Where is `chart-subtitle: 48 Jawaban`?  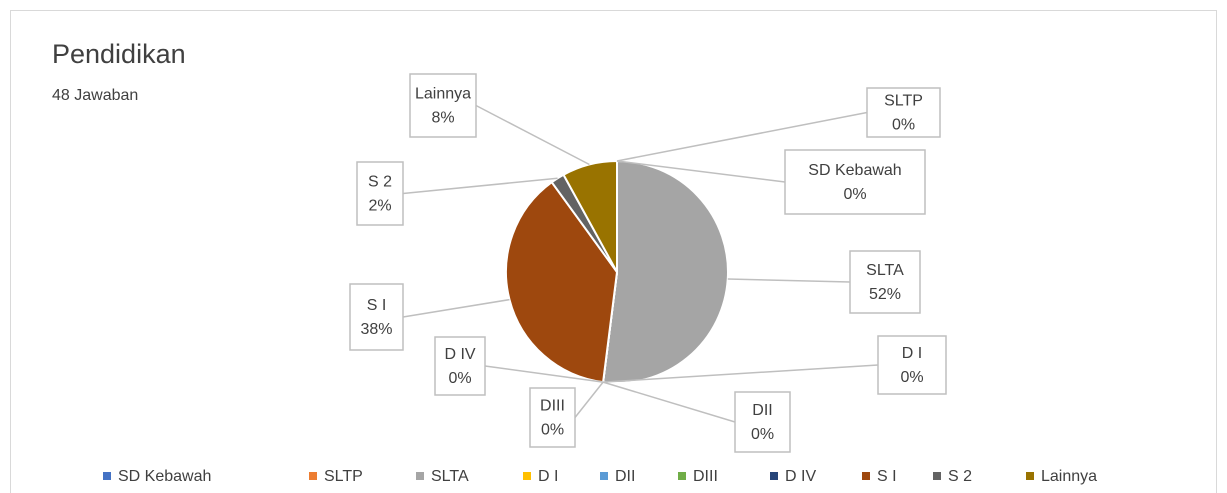
chart-subtitle: 48 Jawaban is located at coordinates (95, 95).